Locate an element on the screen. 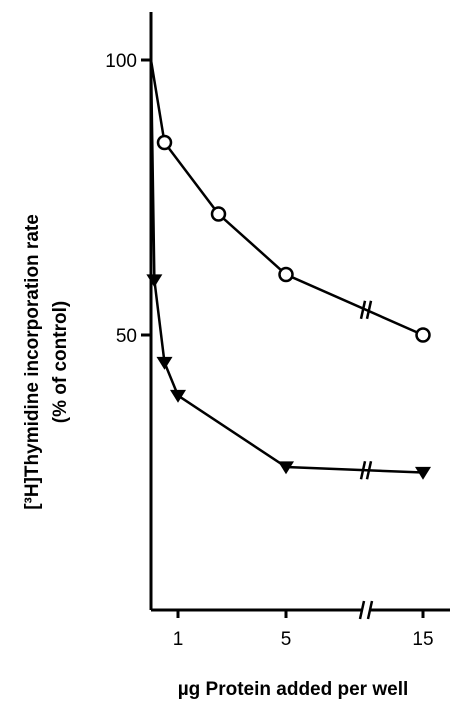  y-axis-label-line1: [³H]Thymidine incorporation rate is located at coordinates (32, 362).